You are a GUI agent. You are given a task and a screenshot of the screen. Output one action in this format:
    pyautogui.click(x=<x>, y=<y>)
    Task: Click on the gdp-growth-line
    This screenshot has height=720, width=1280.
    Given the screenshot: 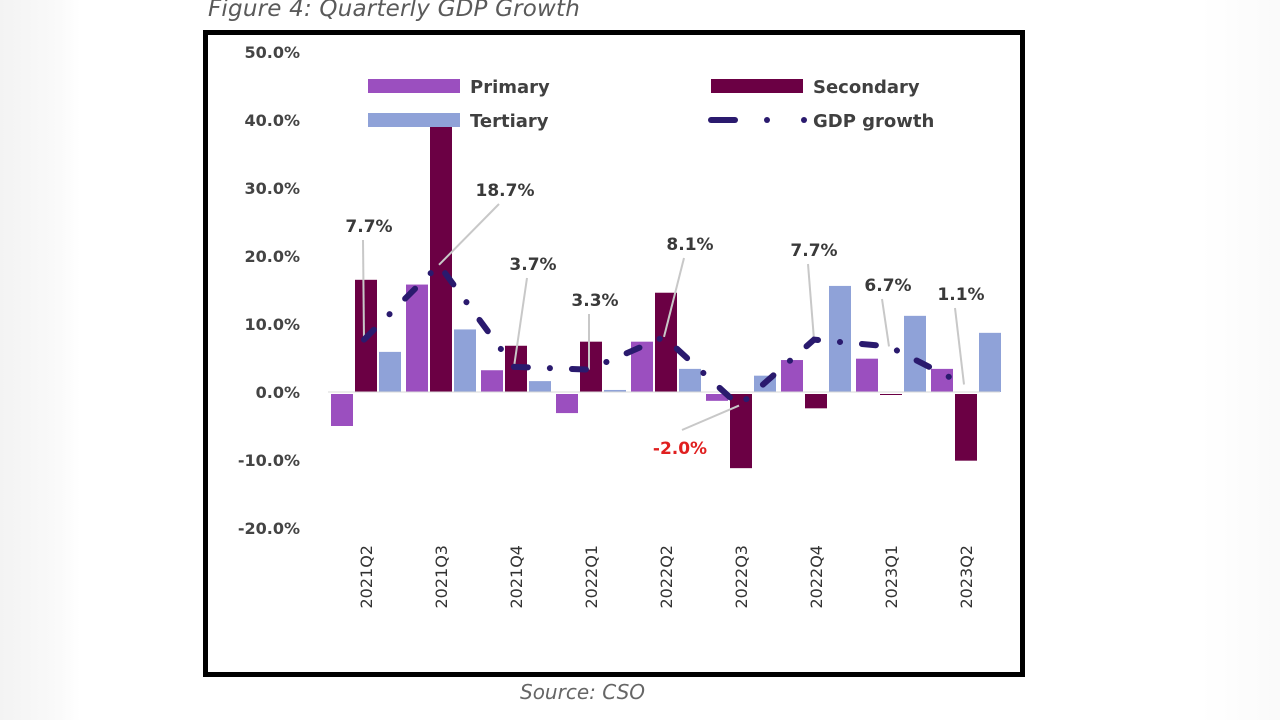 What is the action you would take?
    pyautogui.click(x=664, y=335)
    